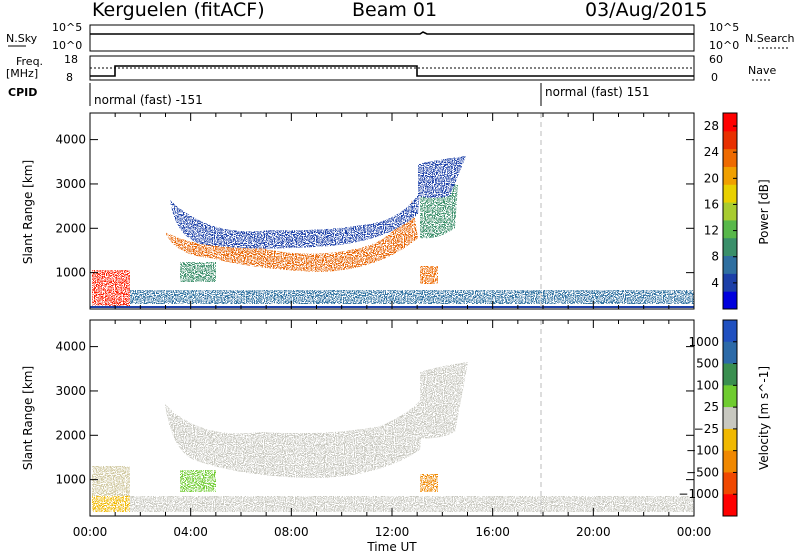 Image resolution: width=800 pixels, height=554 pixels. Describe the element at coordinates (698, 494) in the screenshot. I see `velocity-colorbar-tick-label: −1000` at that location.